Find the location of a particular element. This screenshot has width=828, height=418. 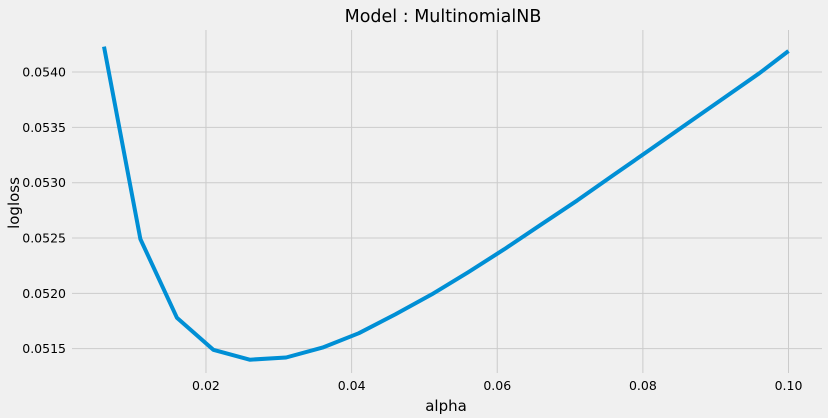

y-tick-label: 0.0530 is located at coordinates (44, 182).